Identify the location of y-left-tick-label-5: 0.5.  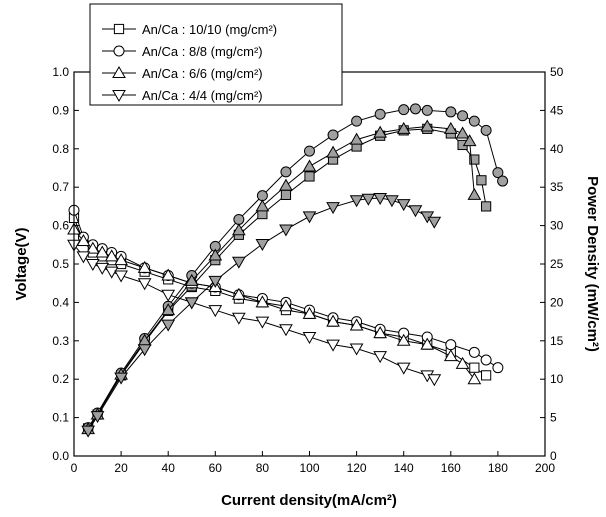
(60, 264).